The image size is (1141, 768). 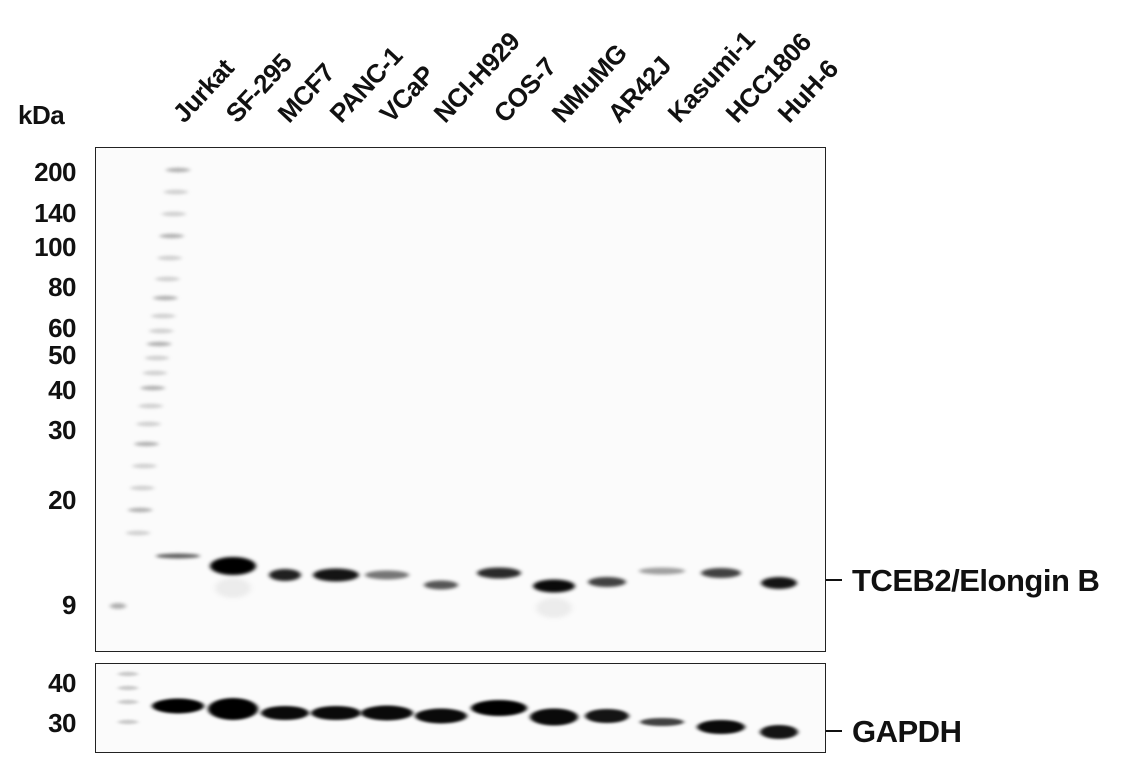 What do you see at coordinates (62, 500) in the screenshot?
I see `mw-marker-20: 20` at bounding box center [62, 500].